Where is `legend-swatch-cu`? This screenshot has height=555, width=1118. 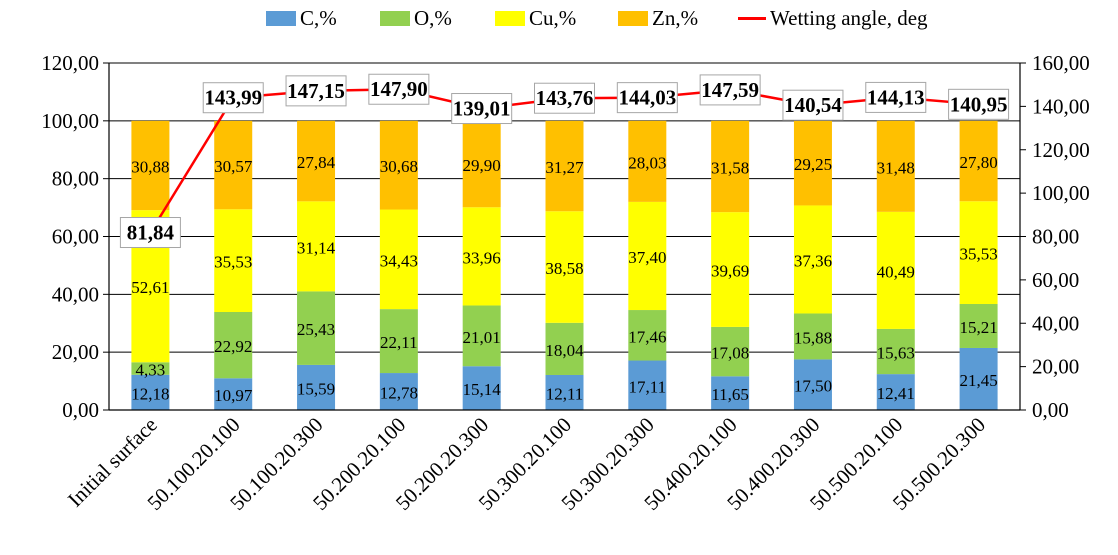 legend-swatch-cu is located at coordinates (510, 18).